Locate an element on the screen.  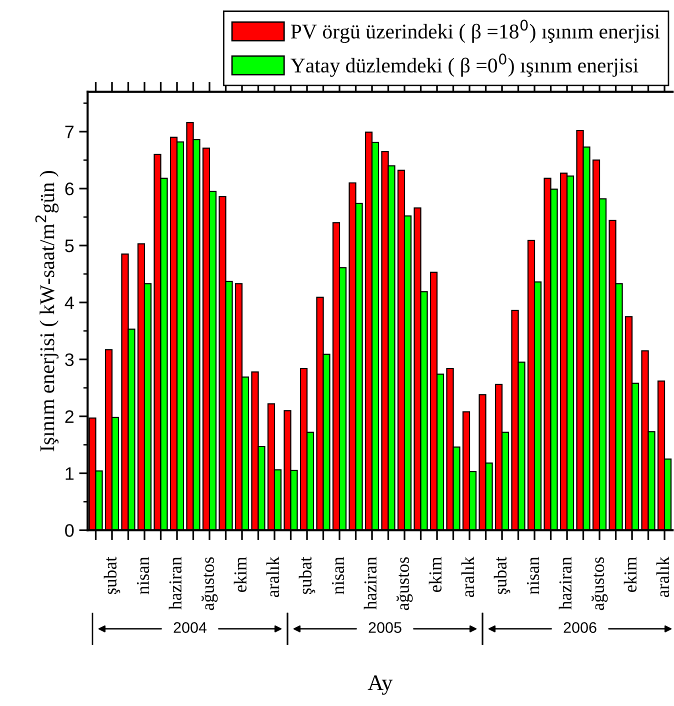
y-tick-label: 5 is located at coordinates (69, 246).